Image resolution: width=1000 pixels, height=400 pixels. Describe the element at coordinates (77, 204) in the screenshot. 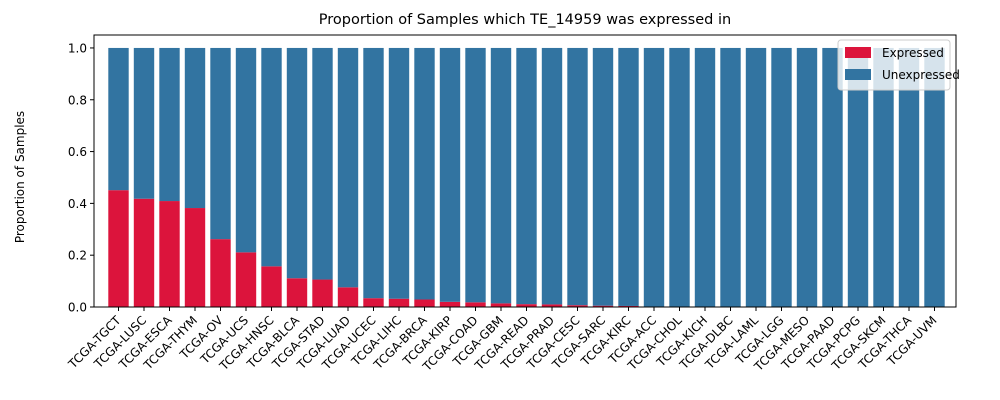

I see `y-tick-label: 0.4` at that location.